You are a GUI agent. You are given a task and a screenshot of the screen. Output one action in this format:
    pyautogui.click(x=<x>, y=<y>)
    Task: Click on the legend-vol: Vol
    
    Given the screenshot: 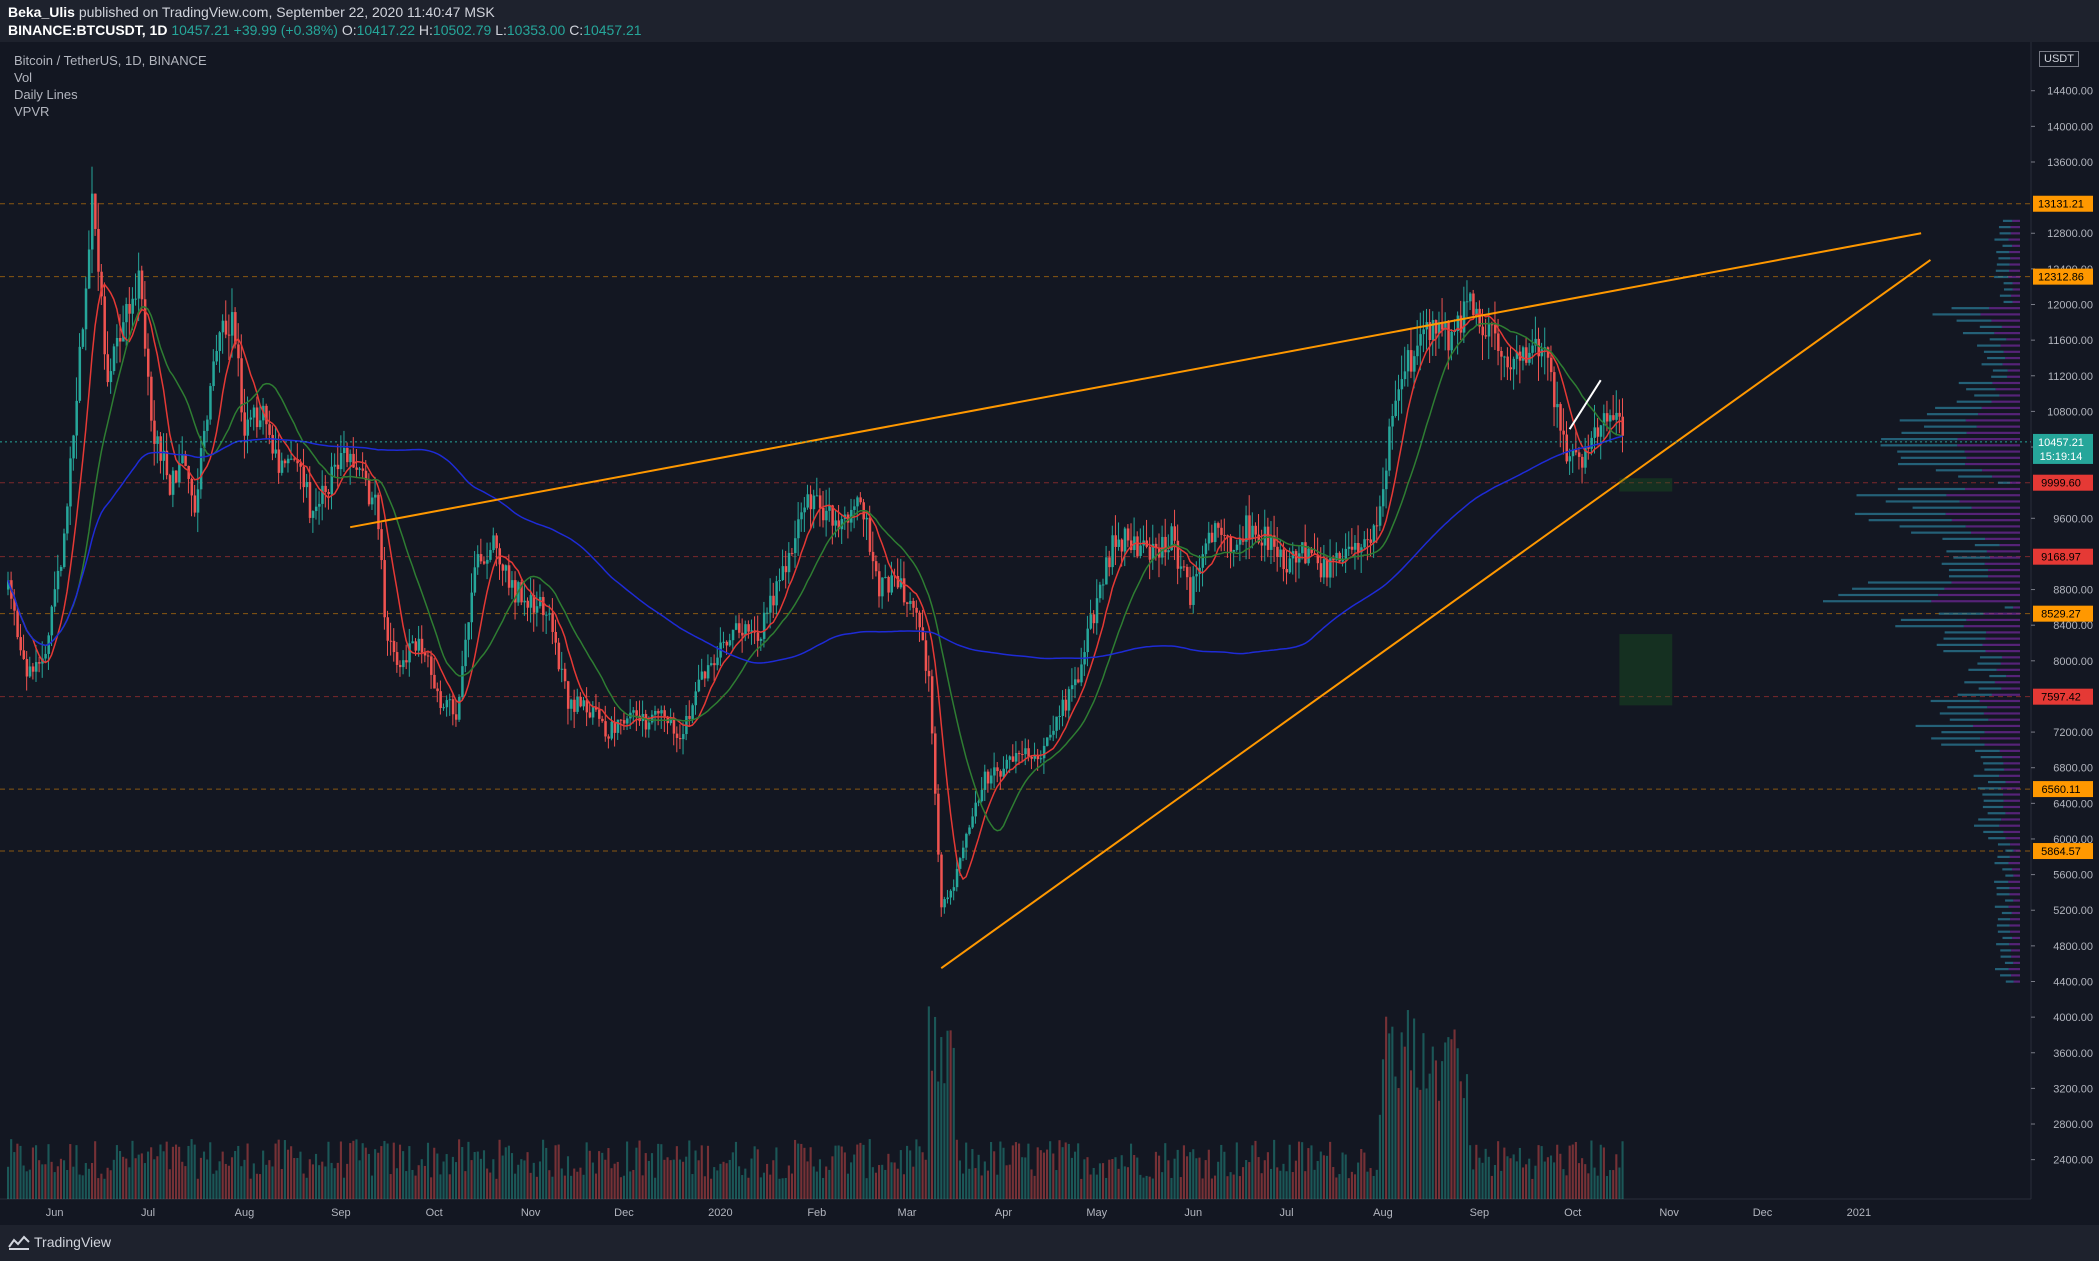 What is the action you would take?
    pyautogui.click(x=23, y=77)
    